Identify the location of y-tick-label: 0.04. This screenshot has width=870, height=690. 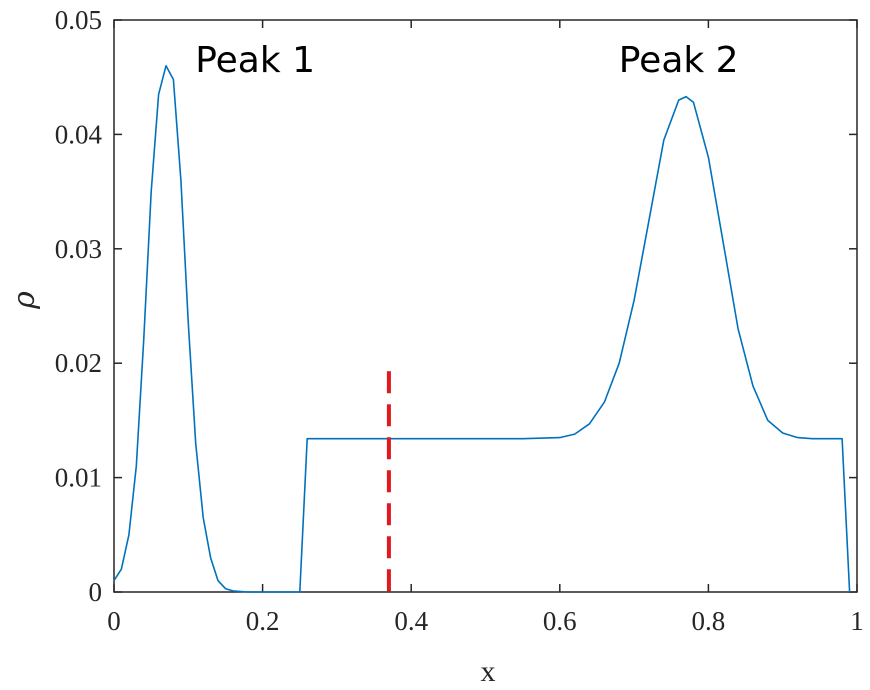
(79, 134).